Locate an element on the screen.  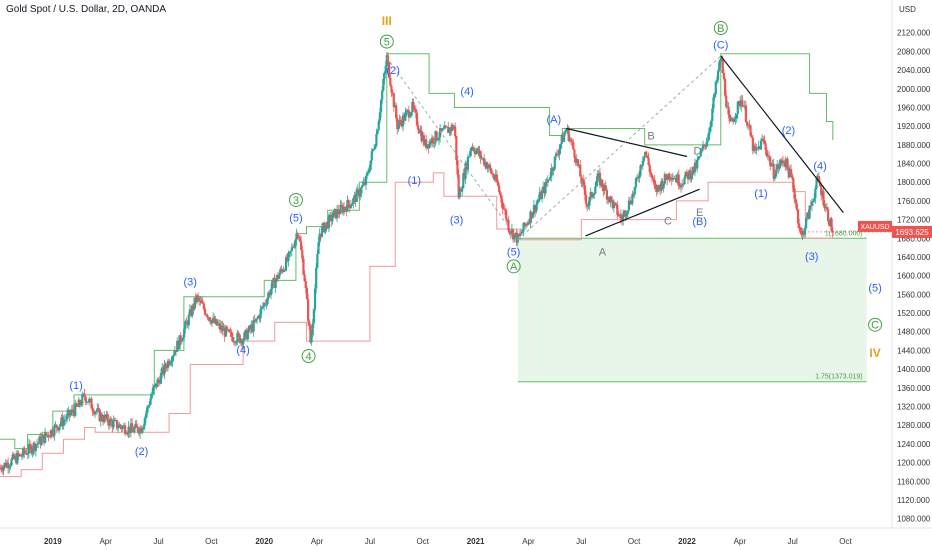
y-tick-label: 1680.000 is located at coordinates (914, 238).